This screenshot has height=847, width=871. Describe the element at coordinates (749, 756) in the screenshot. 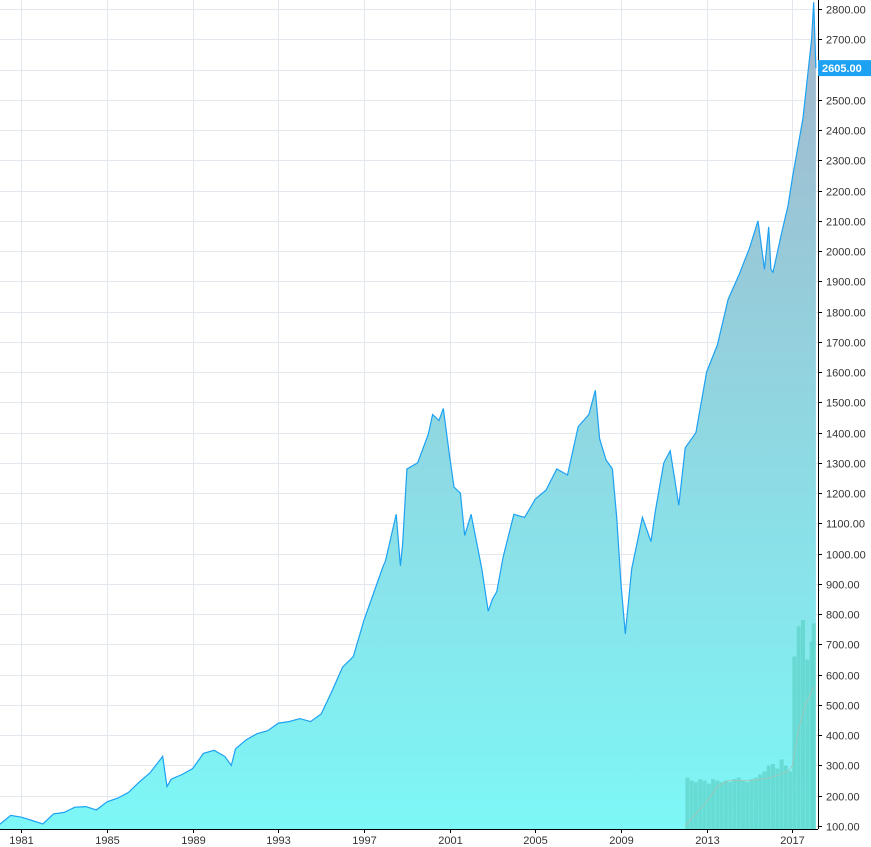

I see `volume-average-line` at that location.